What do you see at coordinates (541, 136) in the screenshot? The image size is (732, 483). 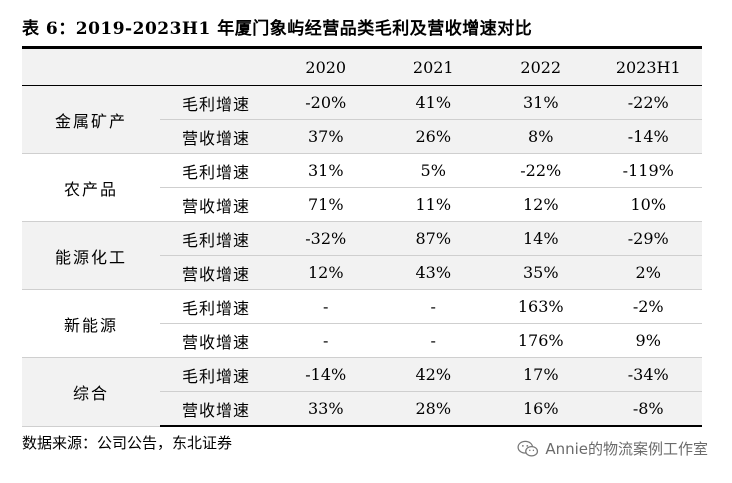 I see `value-cell: 8%` at bounding box center [541, 136].